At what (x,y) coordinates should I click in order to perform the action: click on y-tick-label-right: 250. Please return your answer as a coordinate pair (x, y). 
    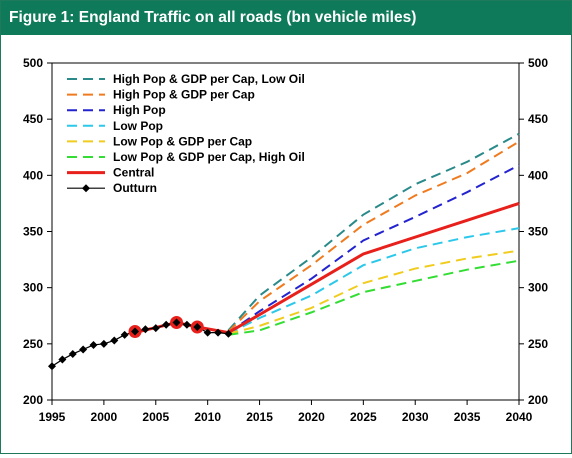
    Looking at the image, I should click on (538, 344).